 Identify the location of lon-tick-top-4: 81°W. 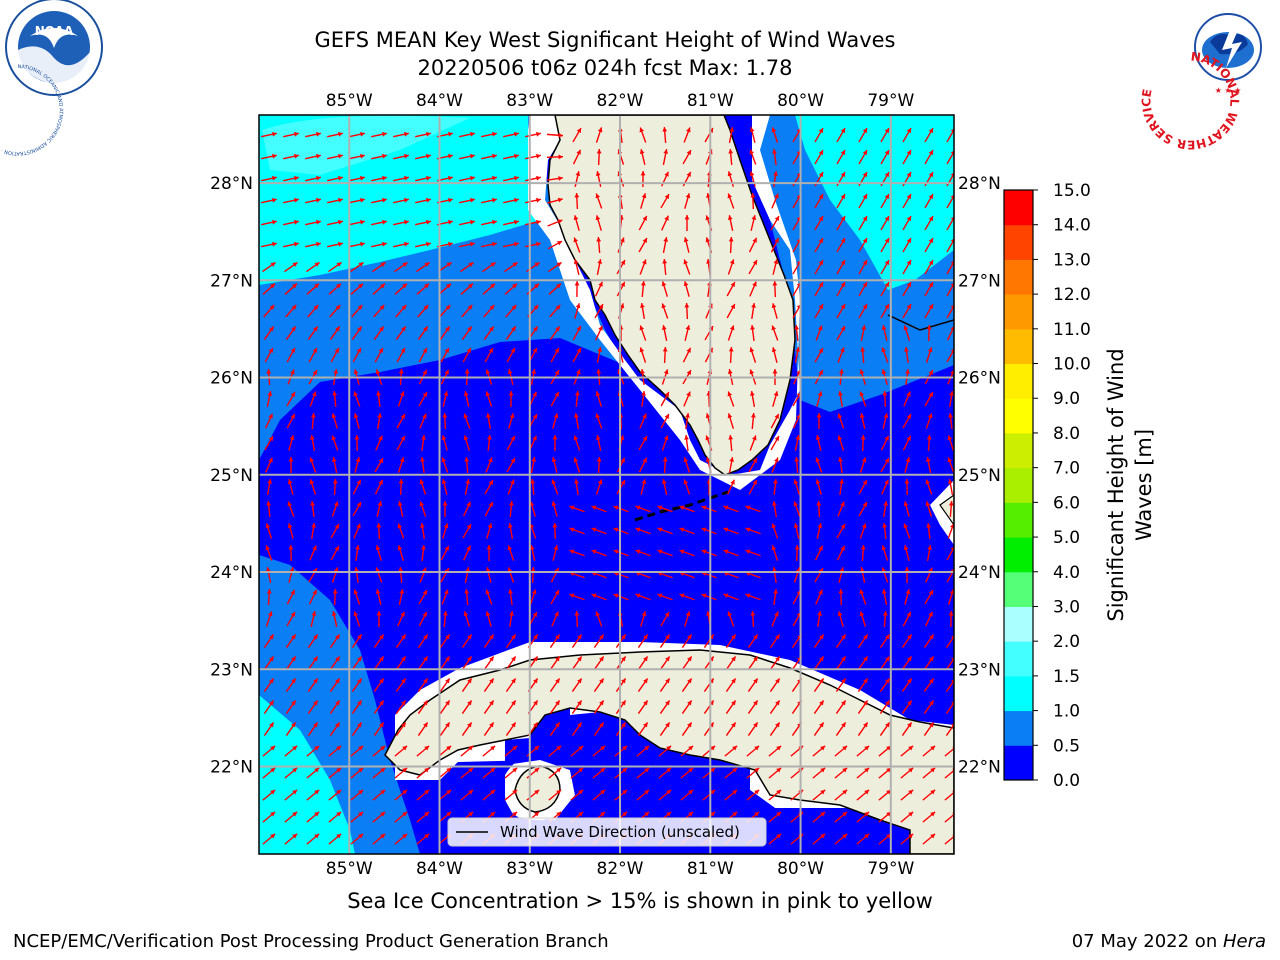
(710, 101).